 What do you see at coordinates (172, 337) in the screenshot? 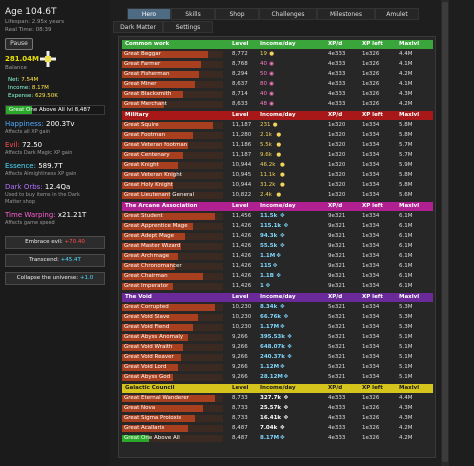
I see `job-progress-bar: Great Abyss Anomaly` at bounding box center [172, 337].